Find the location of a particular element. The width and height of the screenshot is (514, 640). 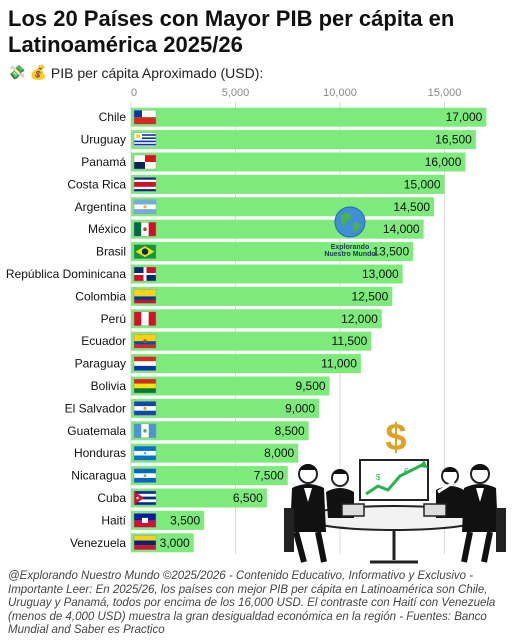

category-label: Venezuela is located at coordinates (98, 543).